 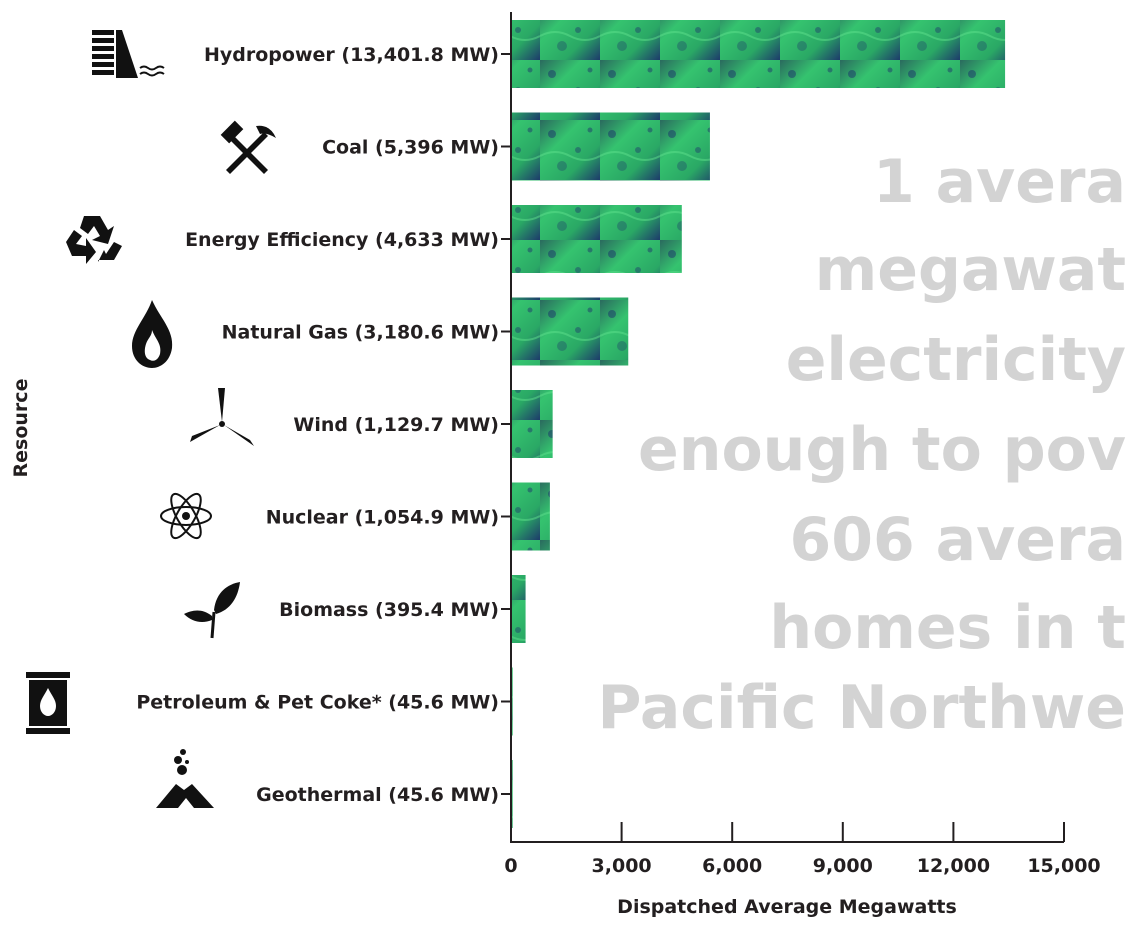 What do you see at coordinates (382, 518) in the screenshot?
I see `category-label: Nuclear (1,054.9 MW)` at bounding box center [382, 518].